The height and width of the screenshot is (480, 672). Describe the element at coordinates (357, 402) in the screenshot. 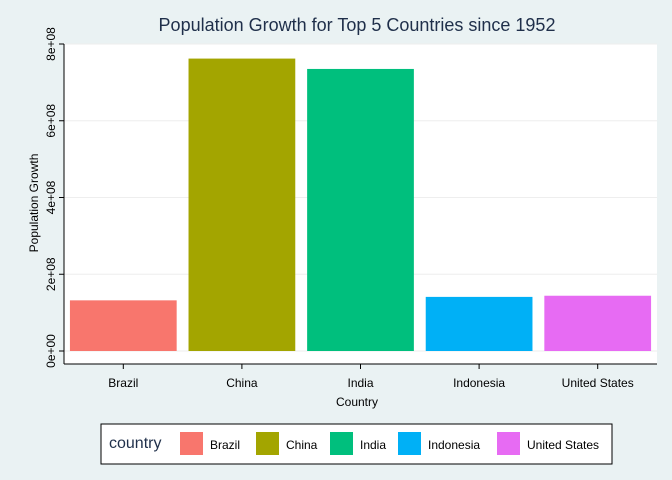

I see `x-axis-title: Country` at that location.